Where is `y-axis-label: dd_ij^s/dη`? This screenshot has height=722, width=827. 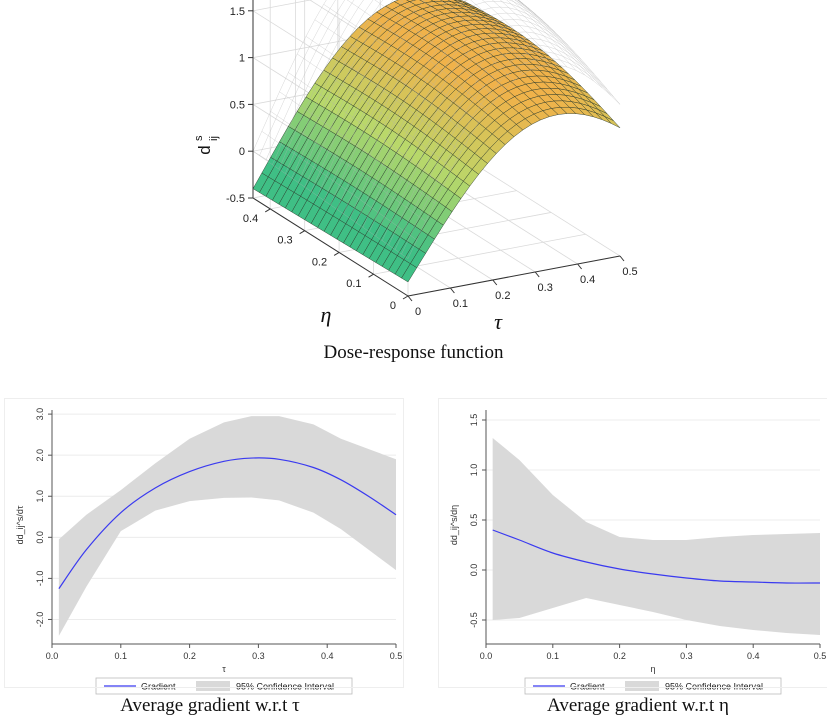 y-axis-label: dd_ij^s/dη is located at coordinates (454, 525).